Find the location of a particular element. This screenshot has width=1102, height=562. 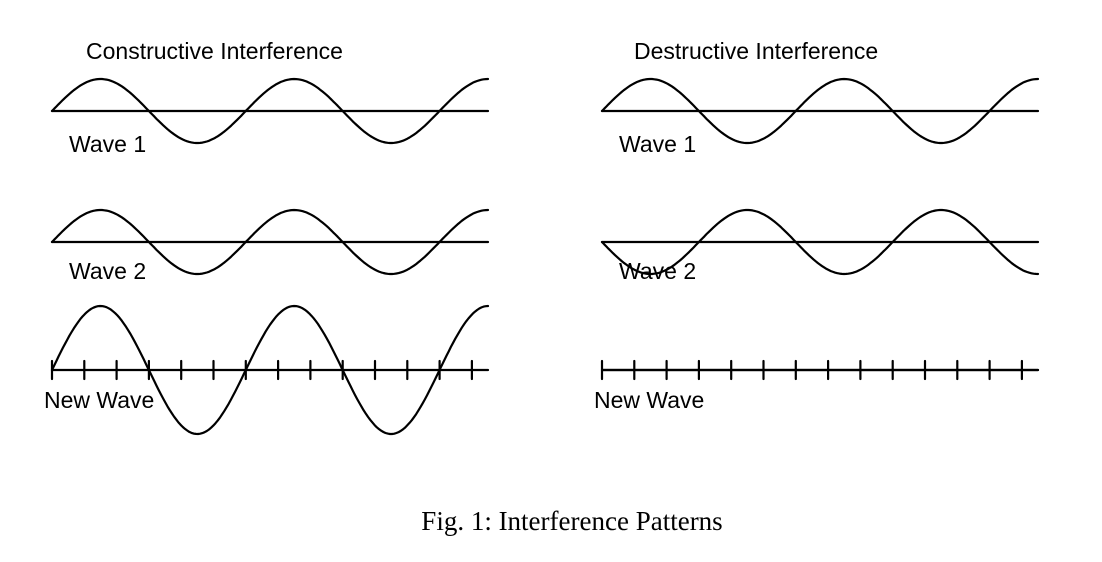

constructive-title: Constructive Interference is located at coordinates (214, 51).